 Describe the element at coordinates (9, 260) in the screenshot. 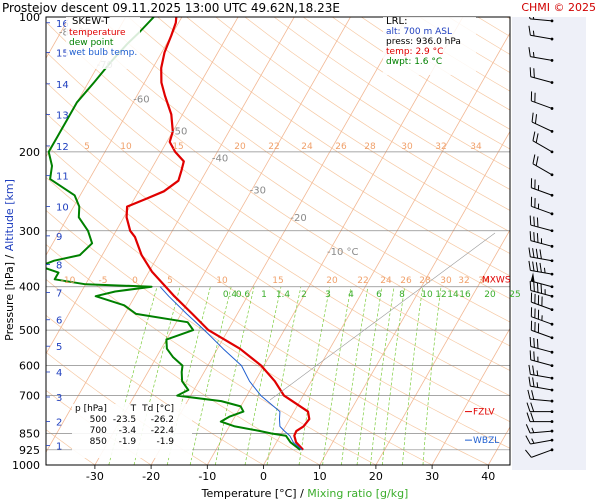

I see `y-axis-label: Pressure [hPa] / Altitude [km]` at that location.